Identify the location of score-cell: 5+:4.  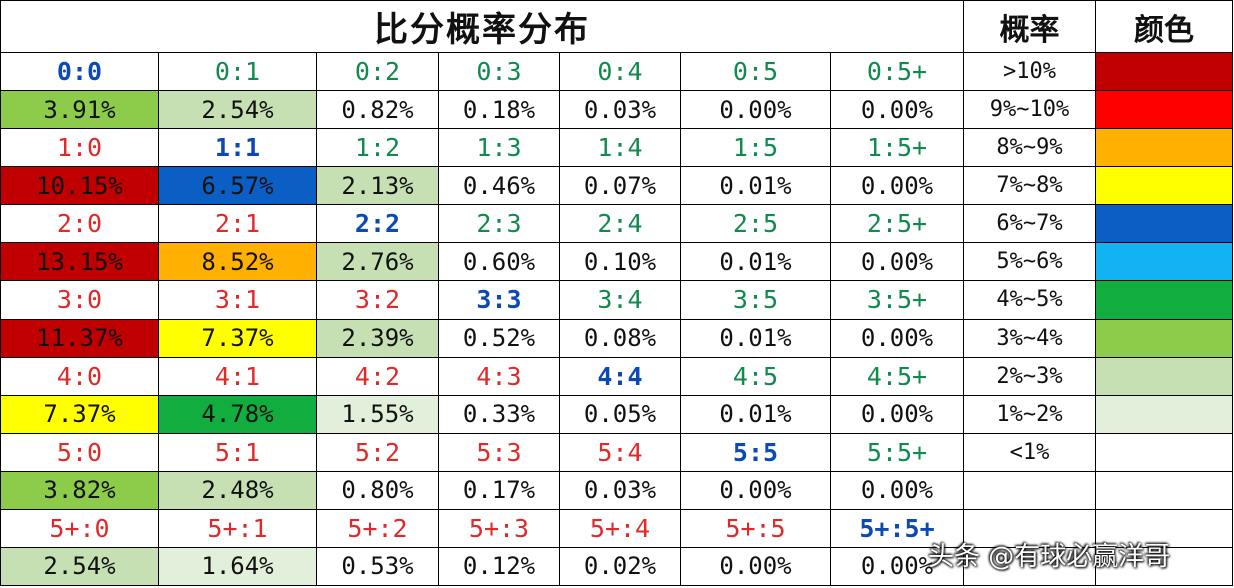
(620, 528).